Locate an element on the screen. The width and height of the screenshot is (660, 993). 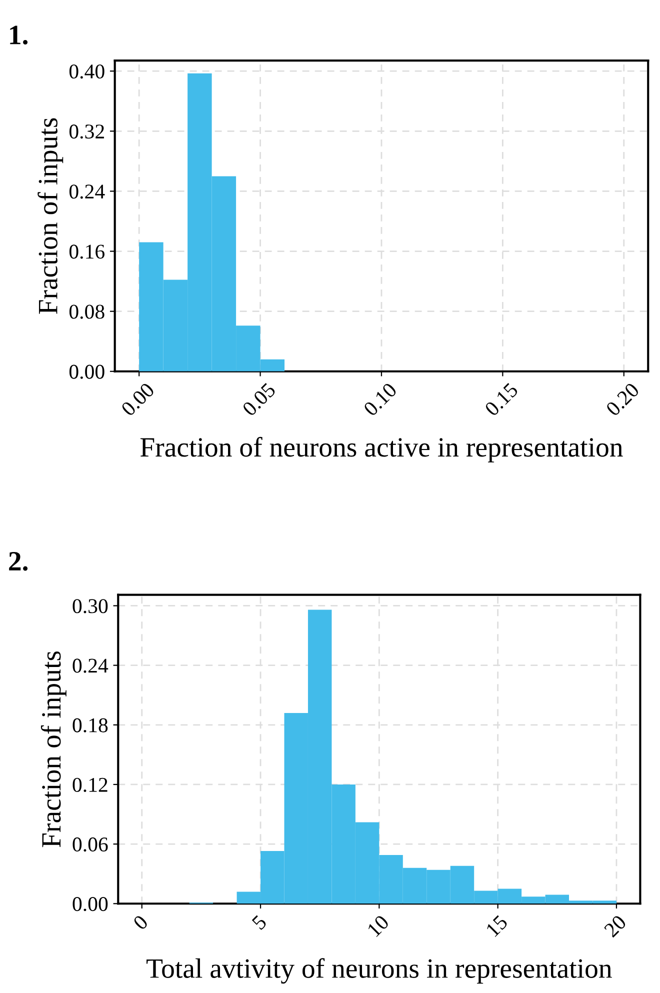
y-tick-label: 0.08 is located at coordinates (86, 311).